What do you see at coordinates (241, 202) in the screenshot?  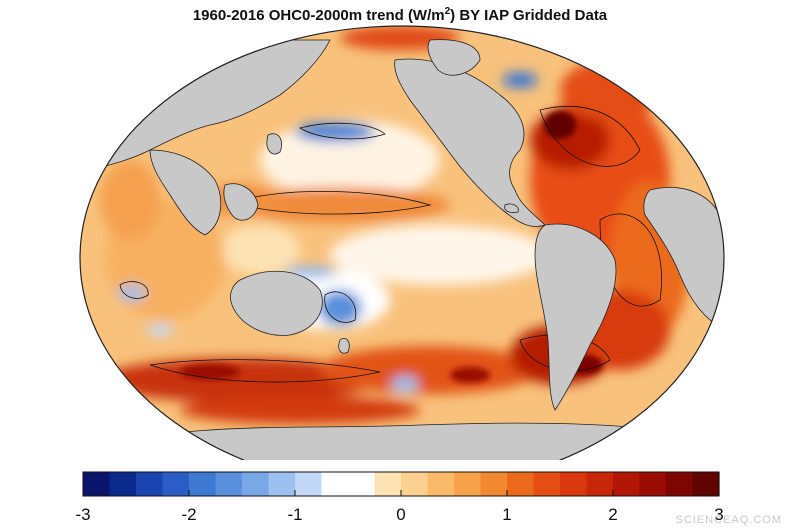 I see `southeast-asia` at bounding box center [241, 202].